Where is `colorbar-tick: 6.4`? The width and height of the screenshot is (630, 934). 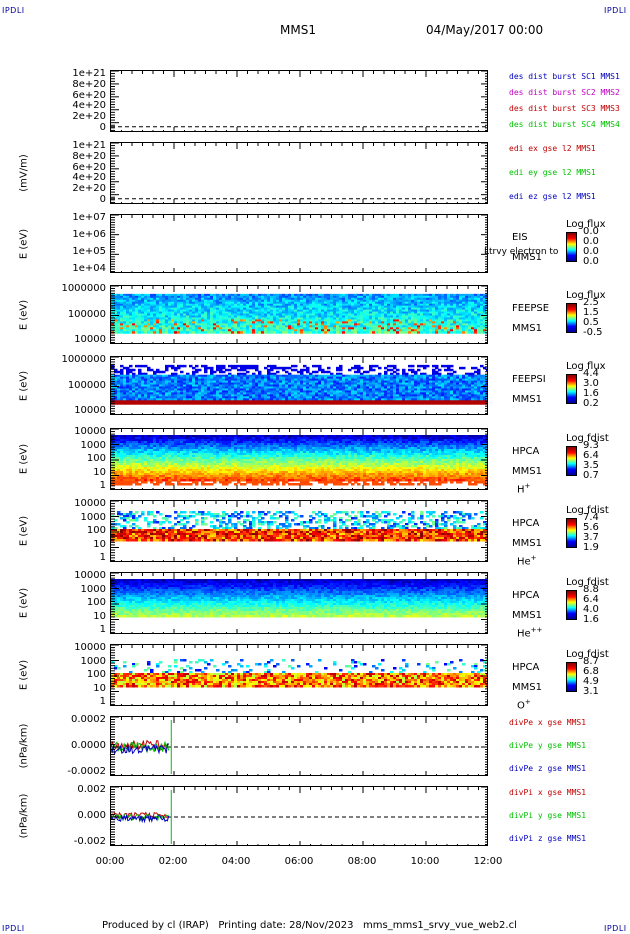 colorbar-tick: 6.4 is located at coordinates (591, 599).